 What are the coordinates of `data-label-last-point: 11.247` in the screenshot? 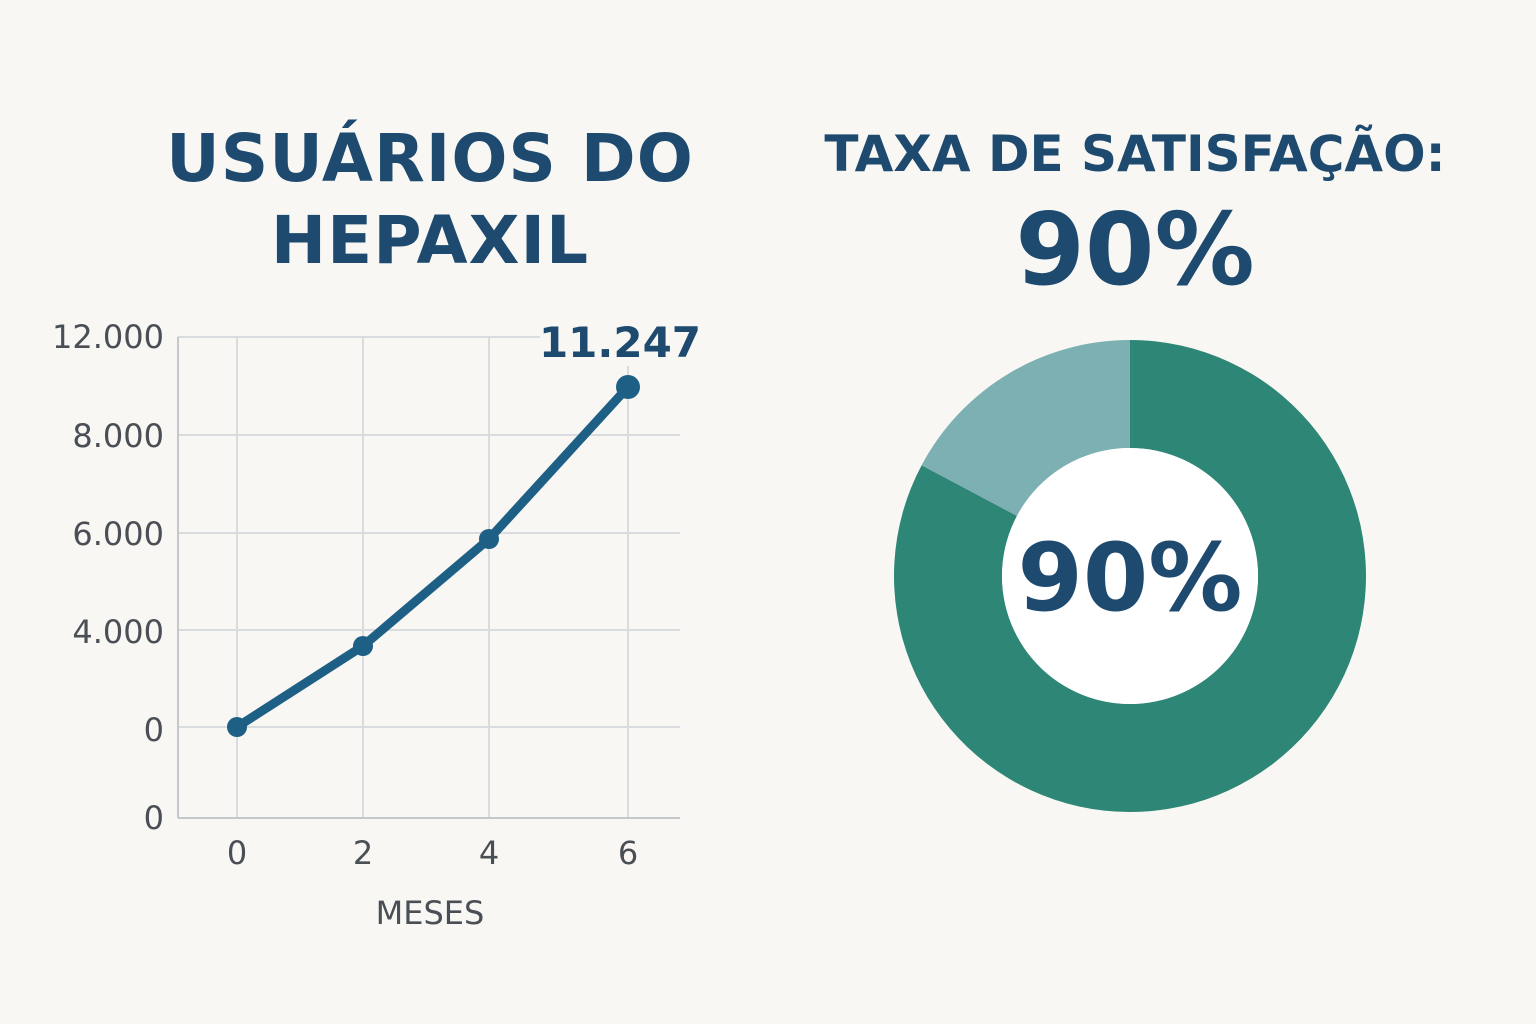 It's located at (620, 342).